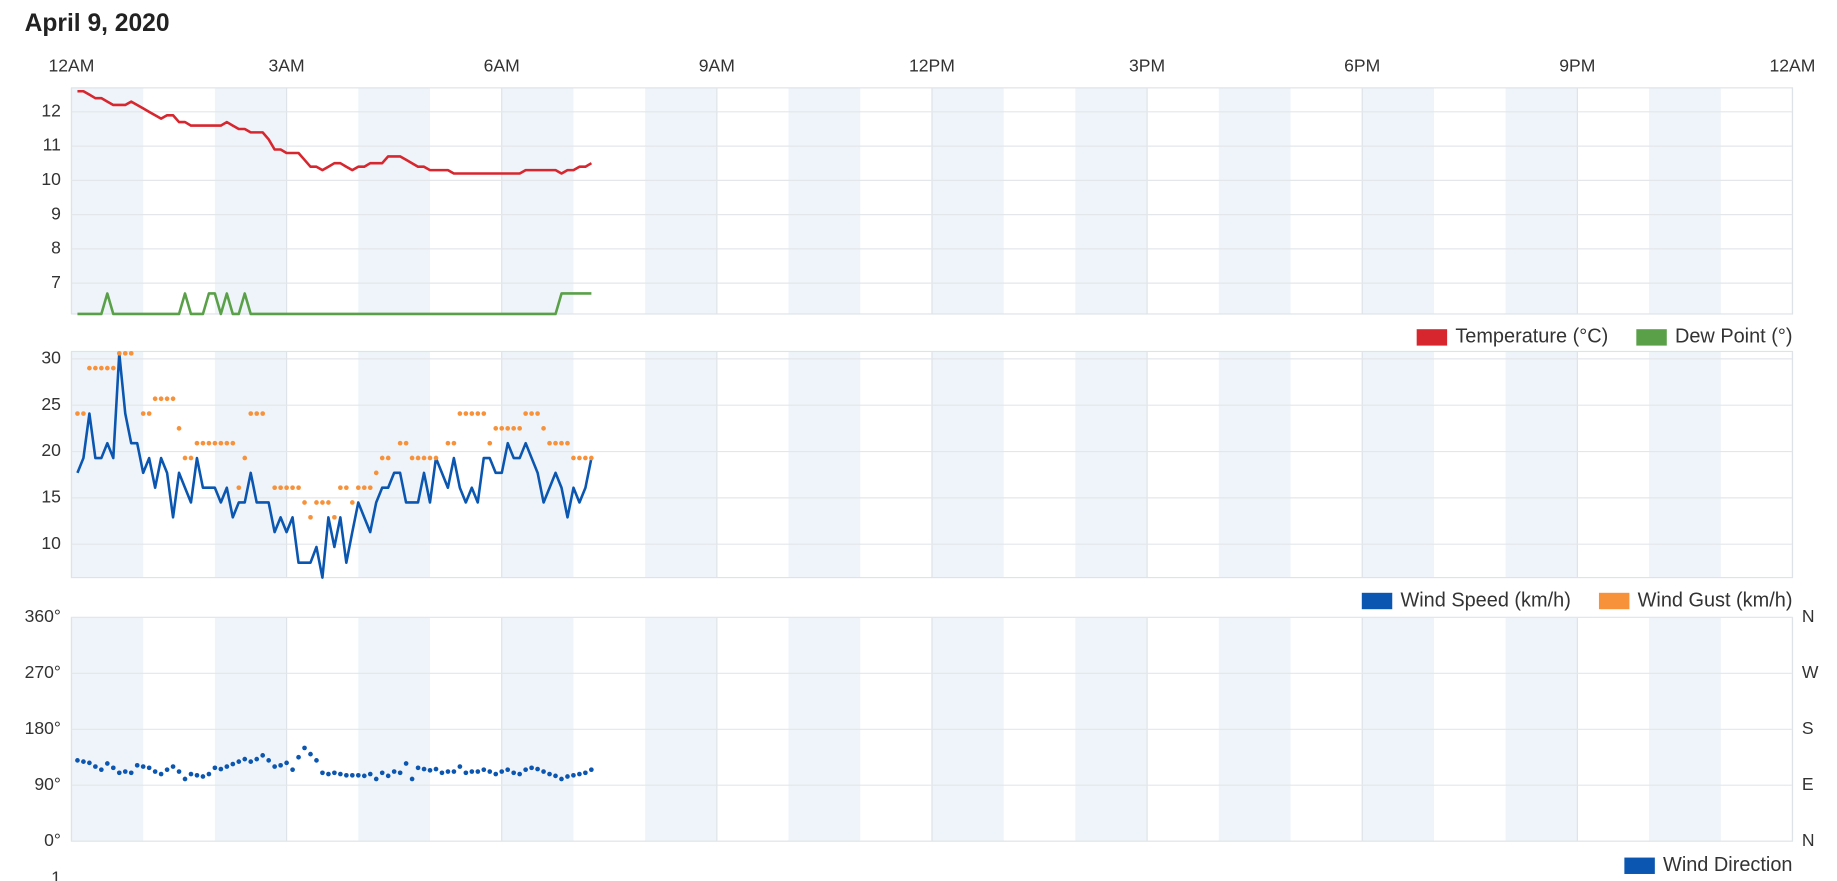 The image size is (1837, 881). Describe the element at coordinates (1362, 65) in the screenshot. I see `x-tick-label: 6PM` at that location.